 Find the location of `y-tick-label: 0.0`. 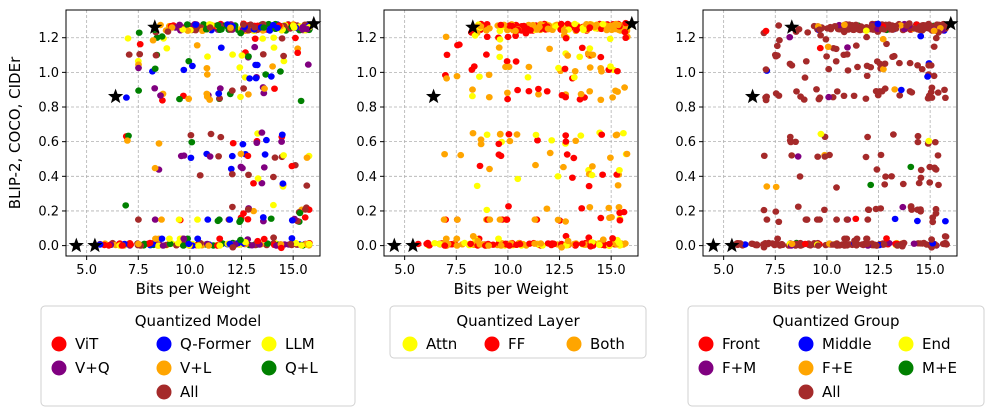

y-tick-label: 0.0 is located at coordinates (366, 246).